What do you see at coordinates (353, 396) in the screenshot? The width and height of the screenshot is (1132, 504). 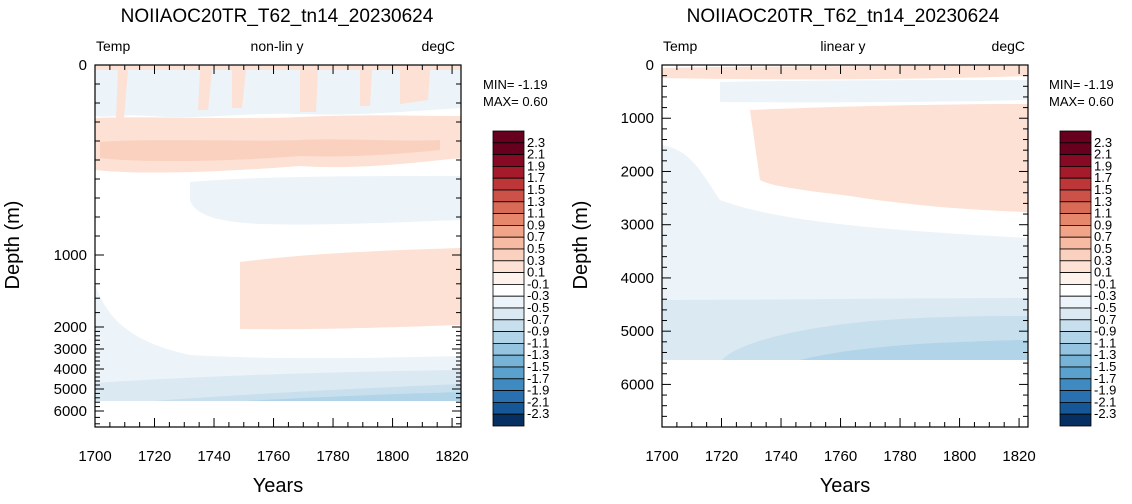 I see `contour-region-negative-core` at bounding box center [353, 396].